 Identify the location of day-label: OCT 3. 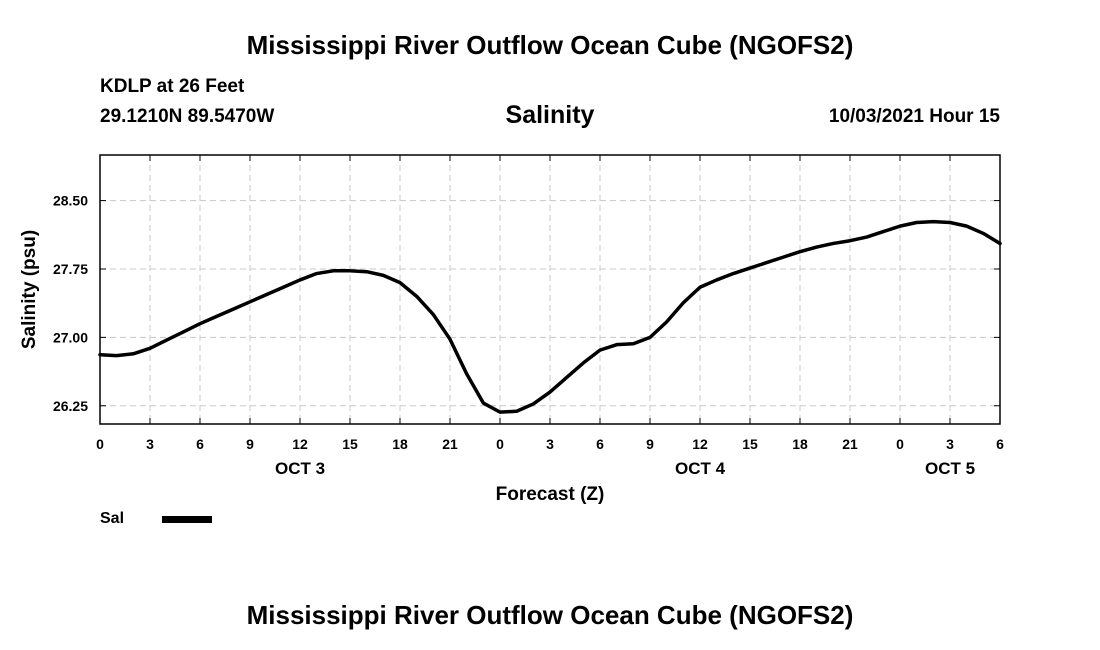
(300, 468).